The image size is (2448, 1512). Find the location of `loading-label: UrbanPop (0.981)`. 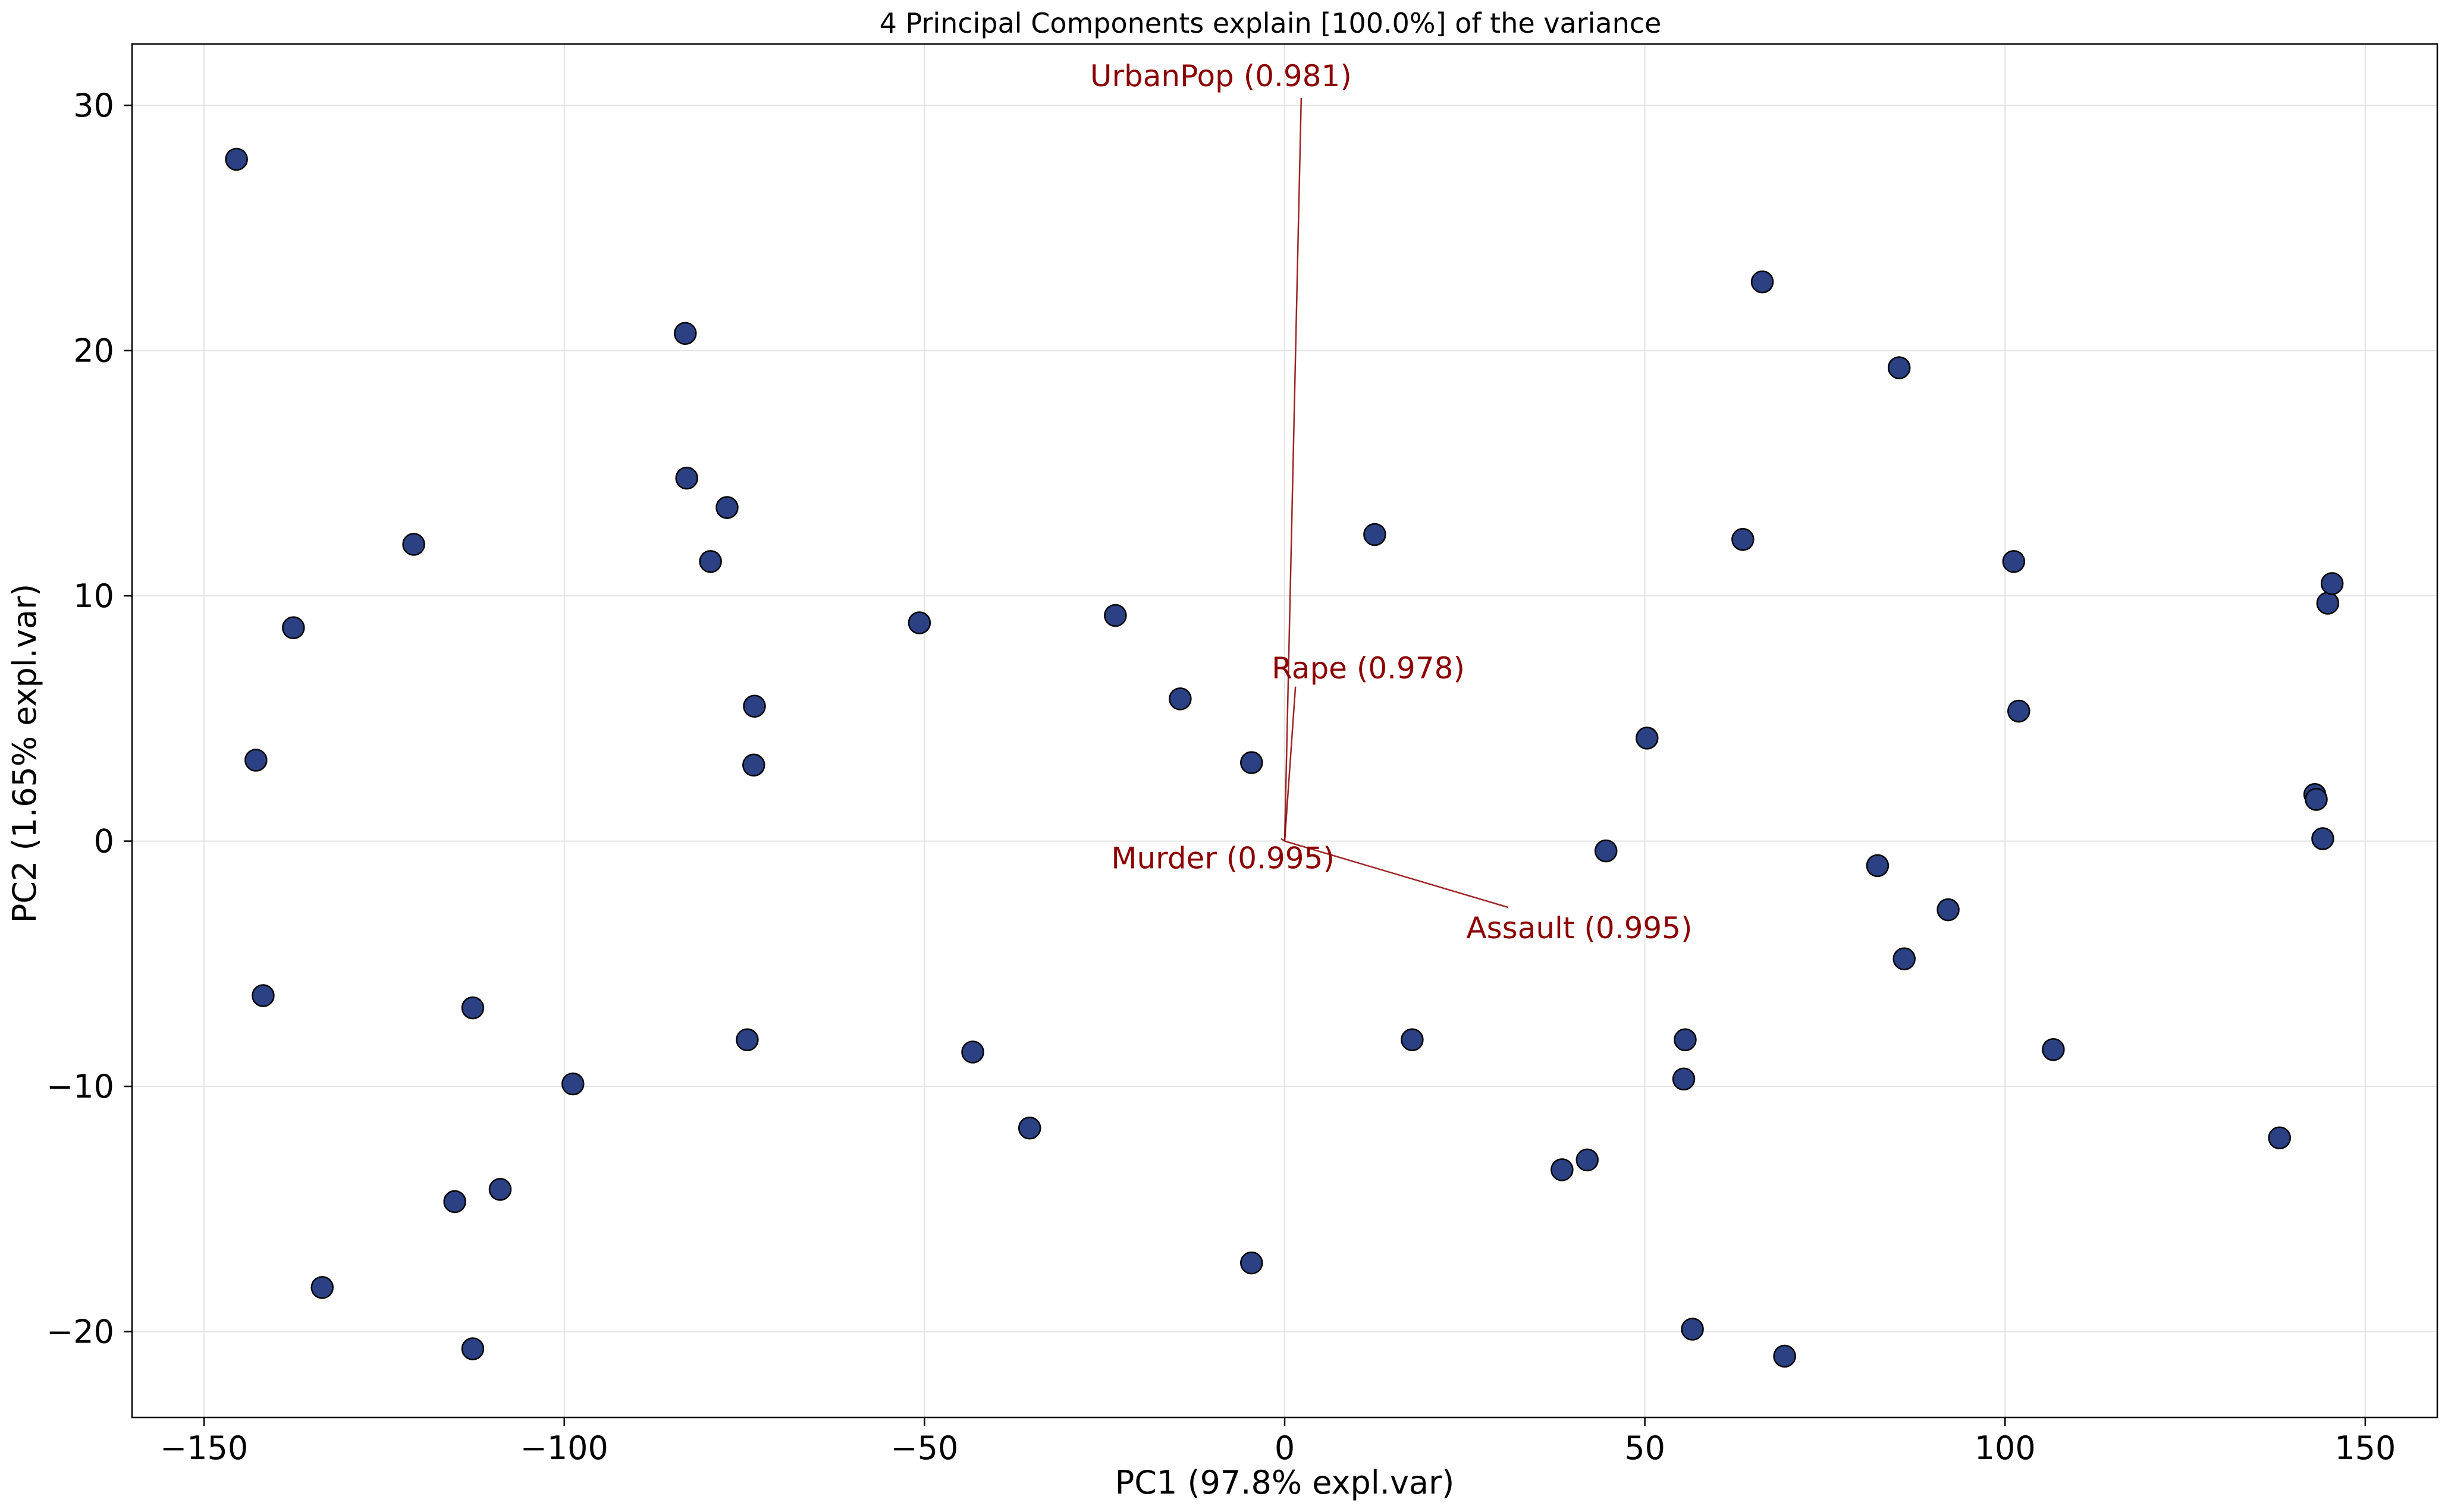

loading-label: UrbanPop (0.981) is located at coordinates (1221, 76).